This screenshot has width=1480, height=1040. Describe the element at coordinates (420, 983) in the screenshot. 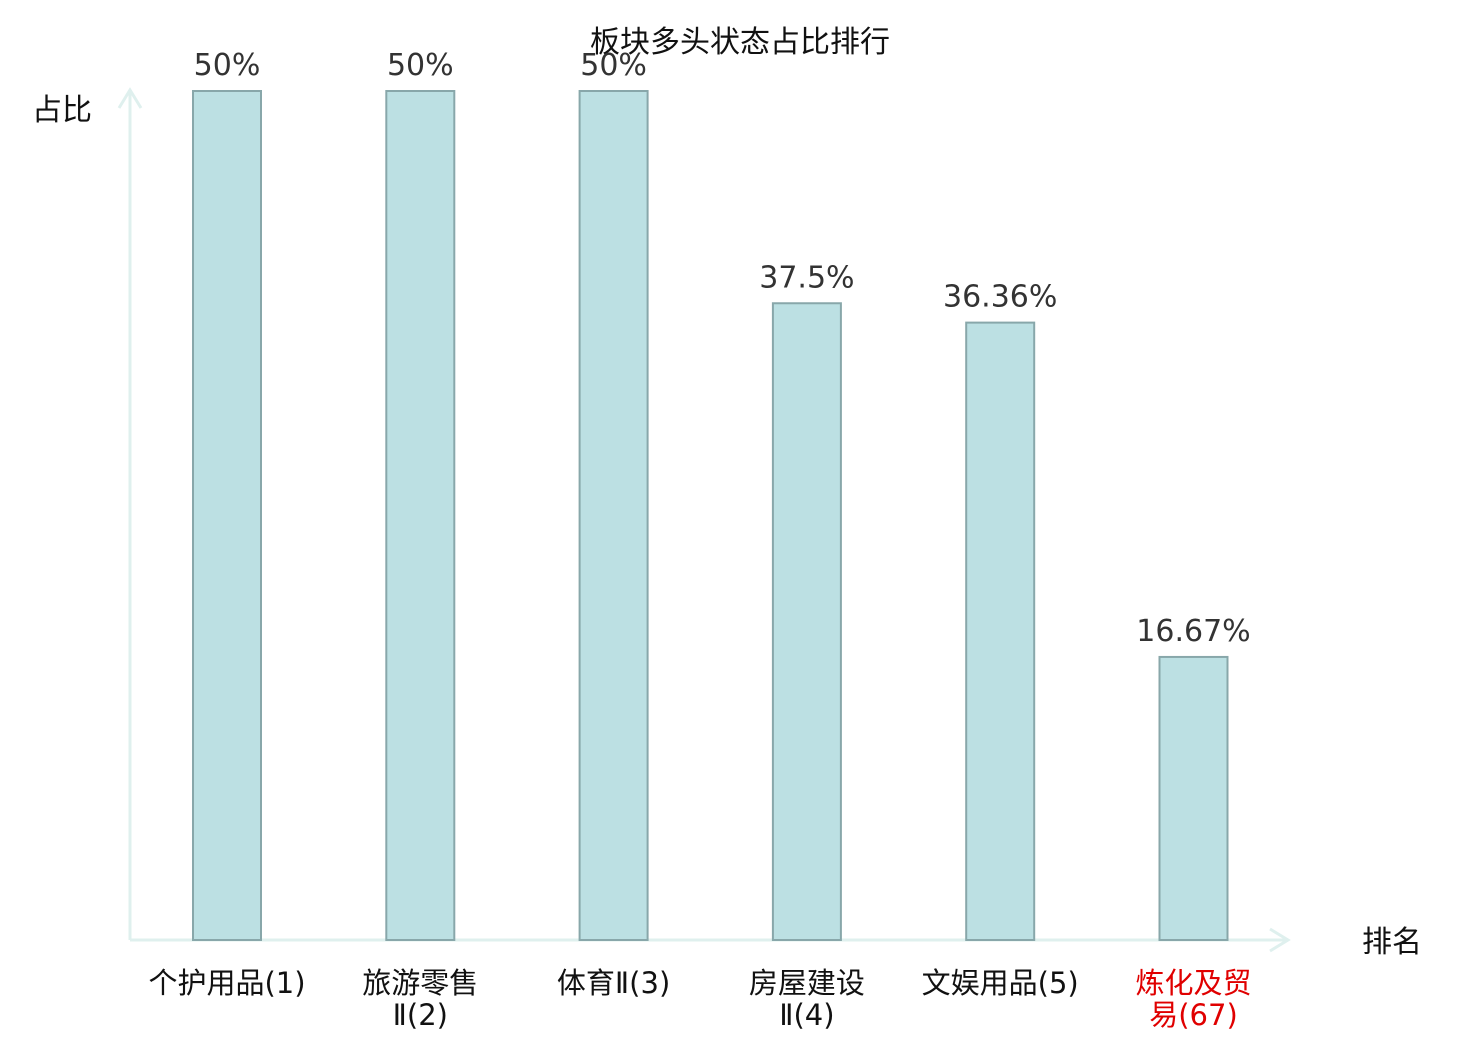

I see `x-tick-label-2-line-1: 旅游零售` at that location.